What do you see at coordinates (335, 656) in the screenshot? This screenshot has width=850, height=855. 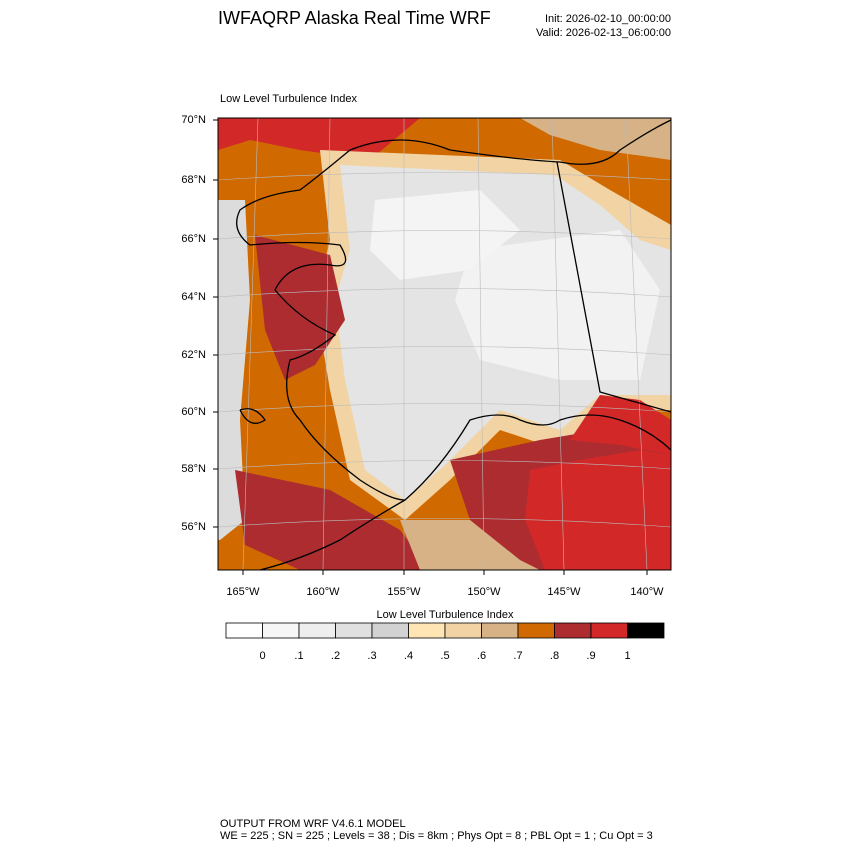 I see `colorbar-label: .2` at bounding box center [335, 656].